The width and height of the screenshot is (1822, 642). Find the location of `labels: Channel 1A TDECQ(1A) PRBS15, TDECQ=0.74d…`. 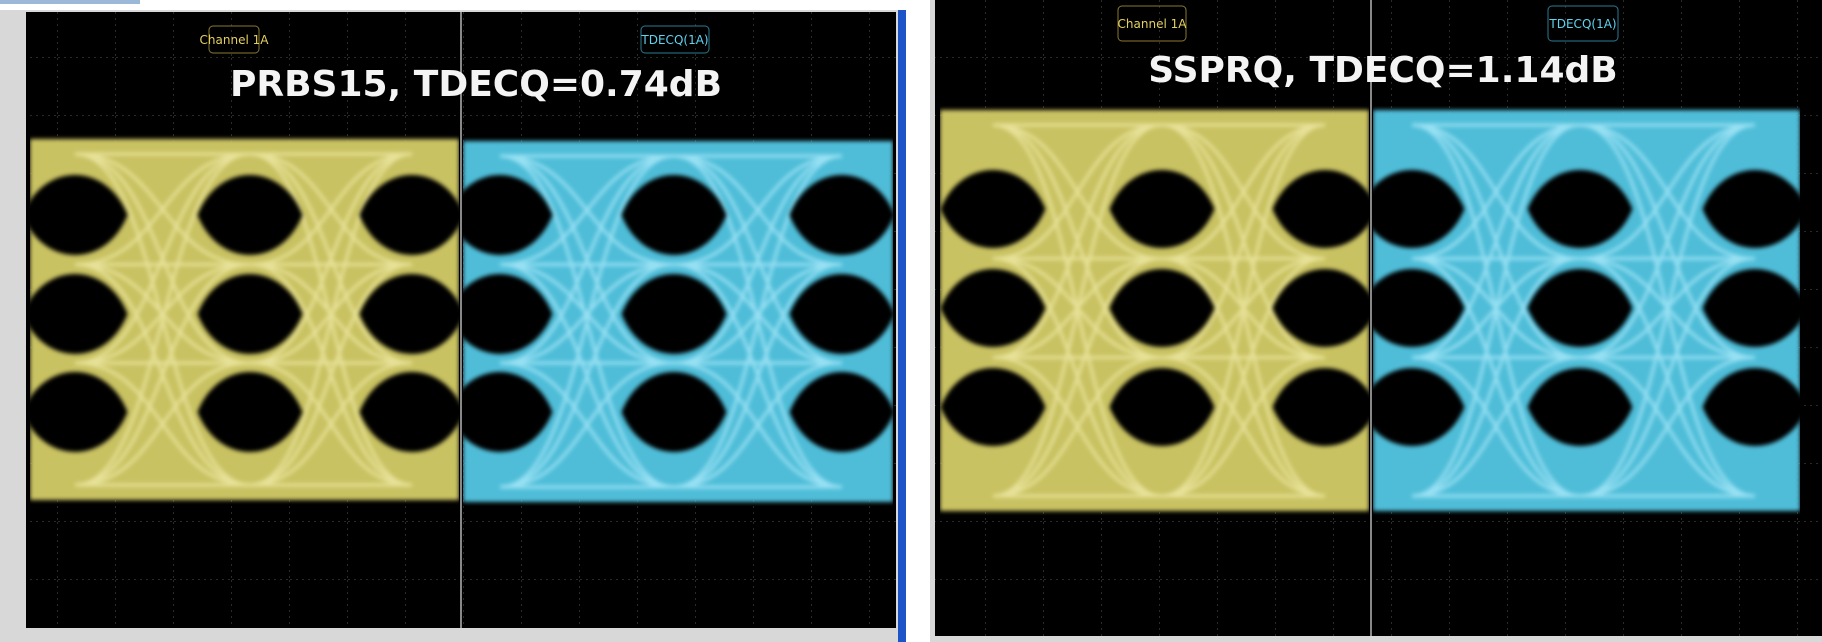

labels: Channel 1A TDECQ(1A) PRBS15, TDECQ=0.74d… is located at coordinates (909, 55).